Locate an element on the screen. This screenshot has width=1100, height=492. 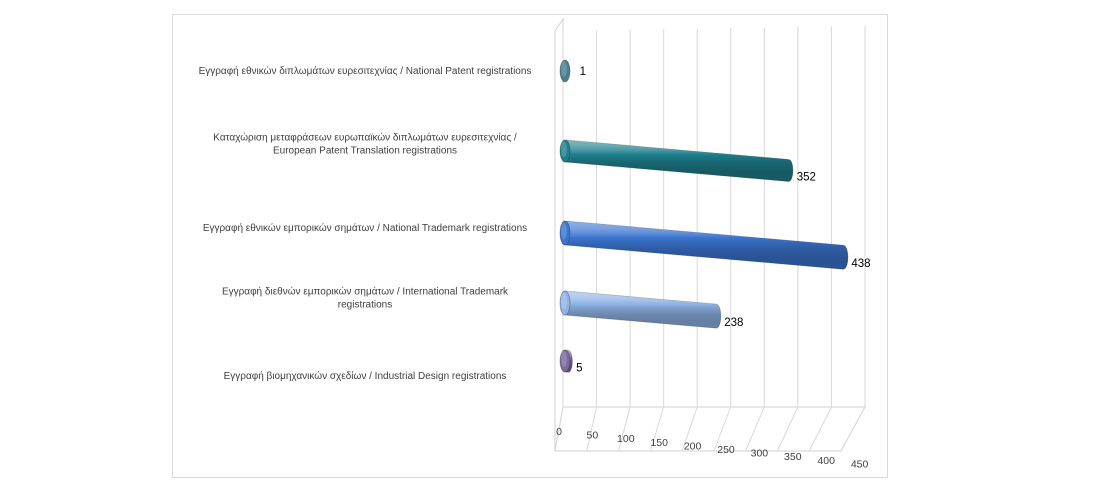
tick-labels: 0 50 100 150 200 250 300 350 400 450 is located at coordinates (712, 448).